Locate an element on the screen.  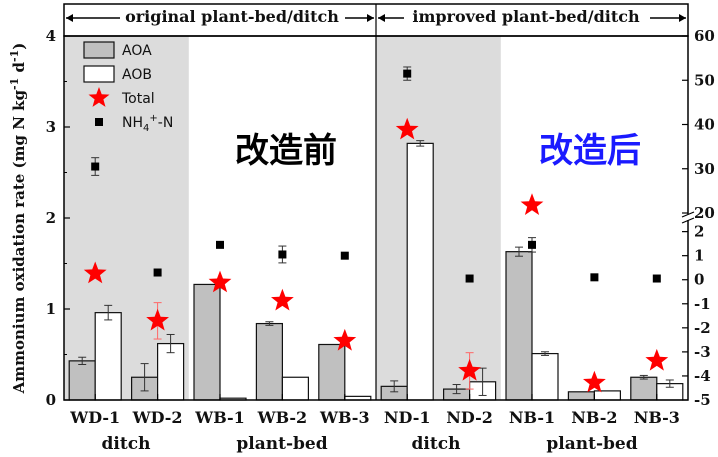
ytick-label-left-3: 3 is located at coordinates (51, 127).